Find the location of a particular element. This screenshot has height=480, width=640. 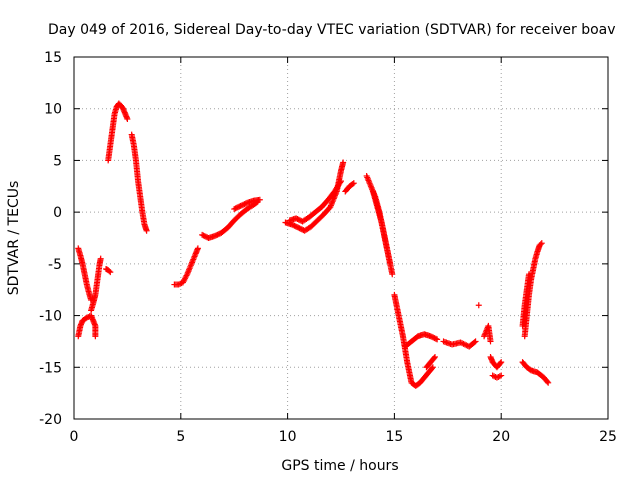

x-tick-label: 15 is located at coordinates (394, 437).